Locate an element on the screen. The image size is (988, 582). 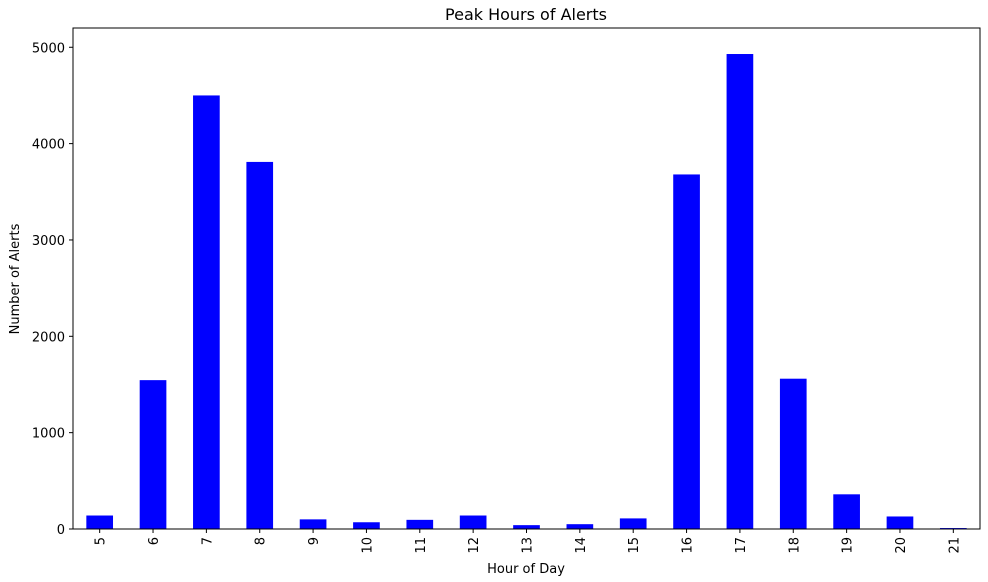
y-tick-label-0: 0 is located at coordinates (61, 530).